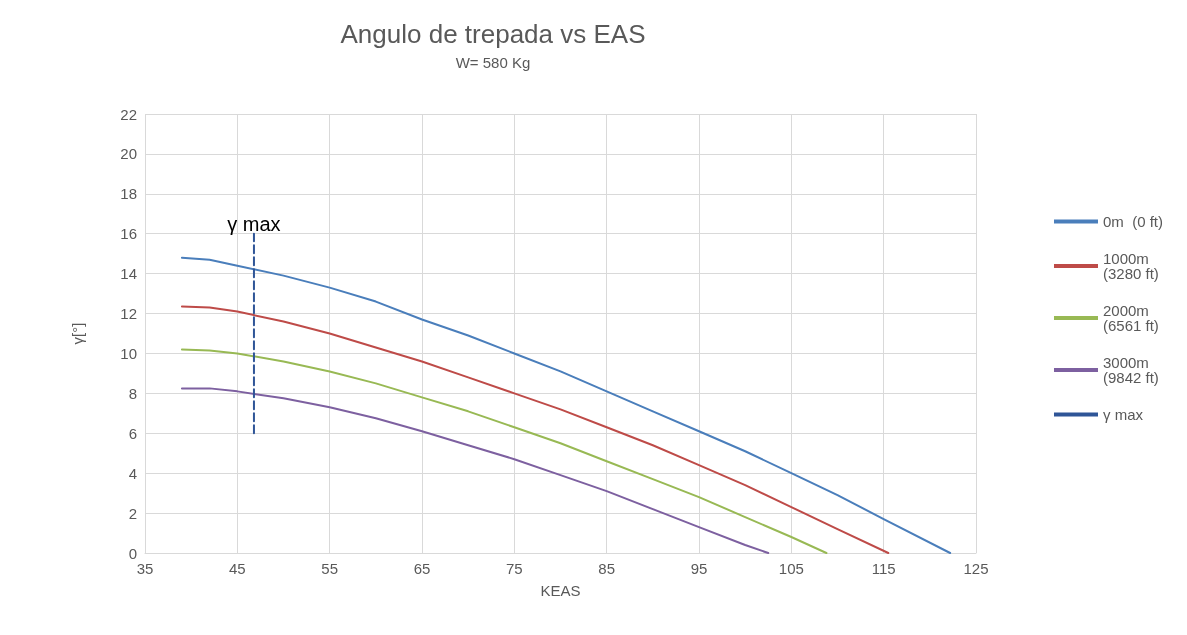 The width and height of the screenshot is (1187, 635). Describe the element at coordinates (132, 433) in the screenshot. I see `y-tick-label: 6` at that location.